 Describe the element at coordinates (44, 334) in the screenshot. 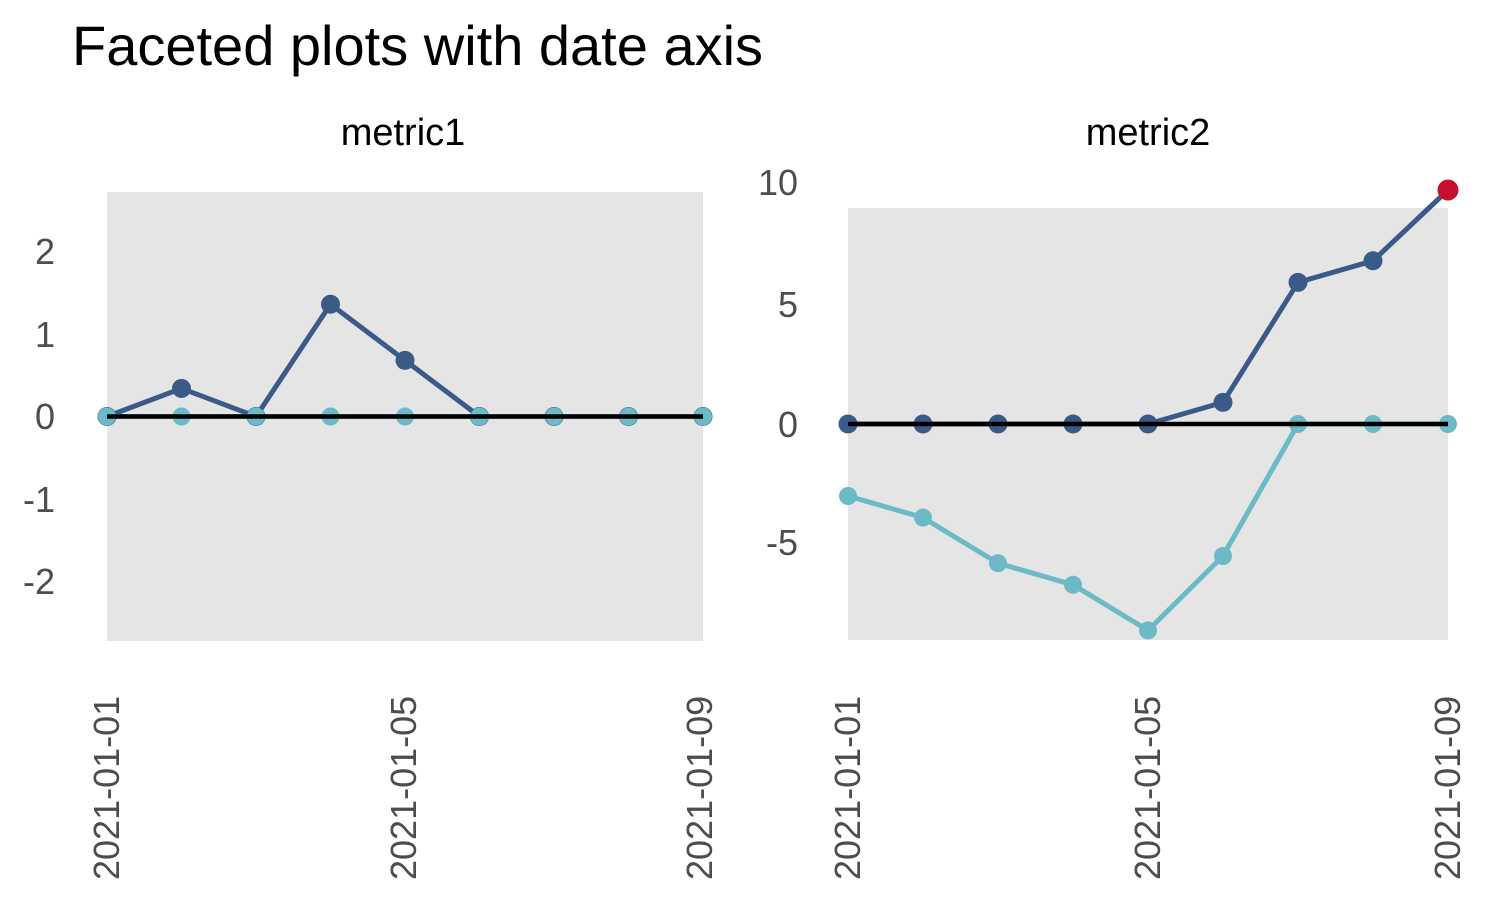

I see `y-tick-label: 1` at that location.